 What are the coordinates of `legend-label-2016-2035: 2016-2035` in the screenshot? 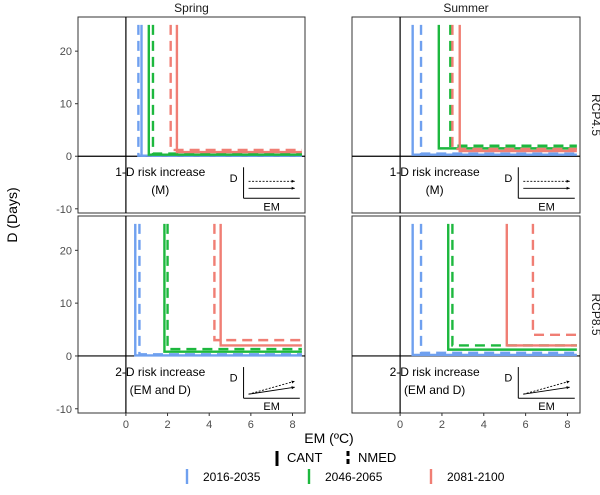 It's located at (232, 477).